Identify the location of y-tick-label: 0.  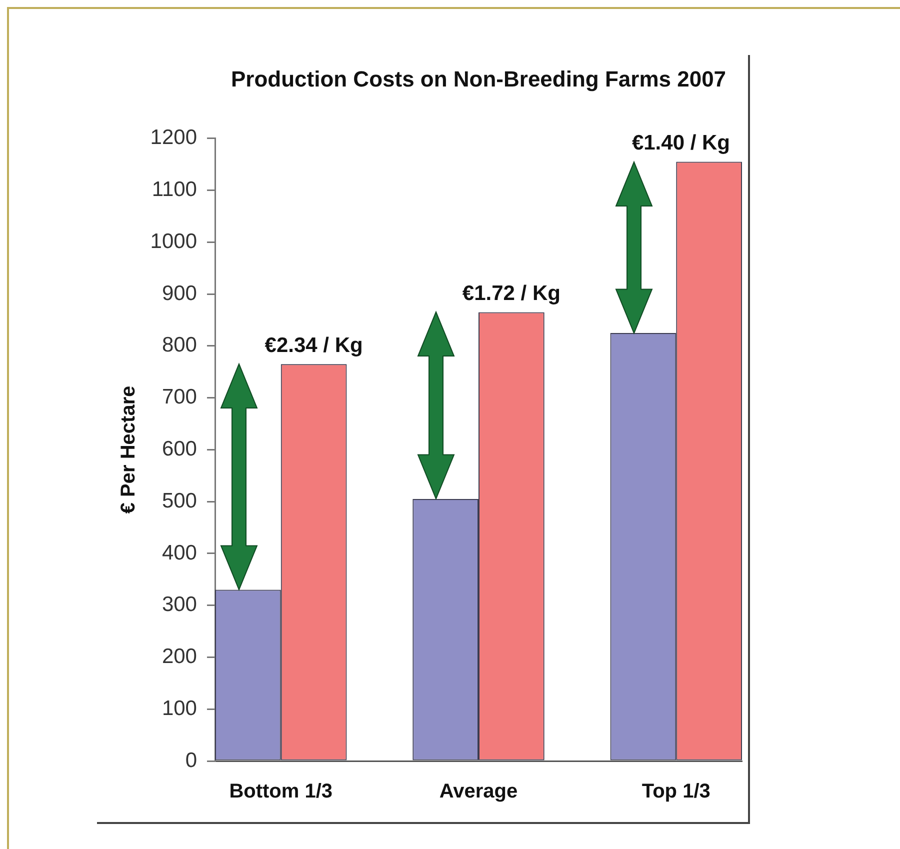
(191, 760).